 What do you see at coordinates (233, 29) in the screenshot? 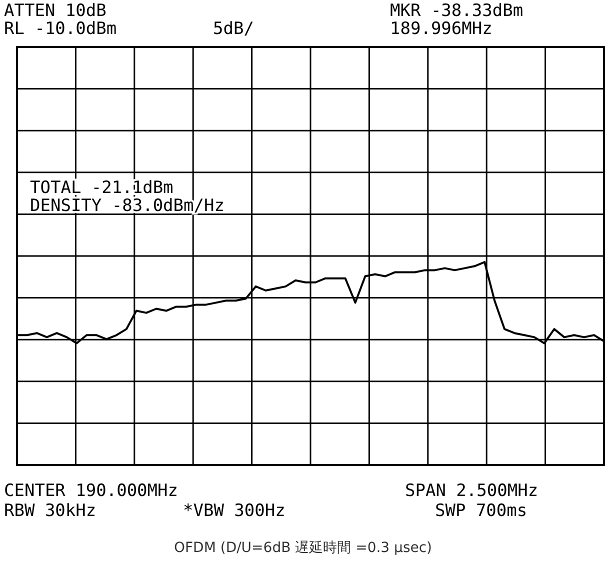
I see `text: 5dB/` at bounding box center [233, 29].